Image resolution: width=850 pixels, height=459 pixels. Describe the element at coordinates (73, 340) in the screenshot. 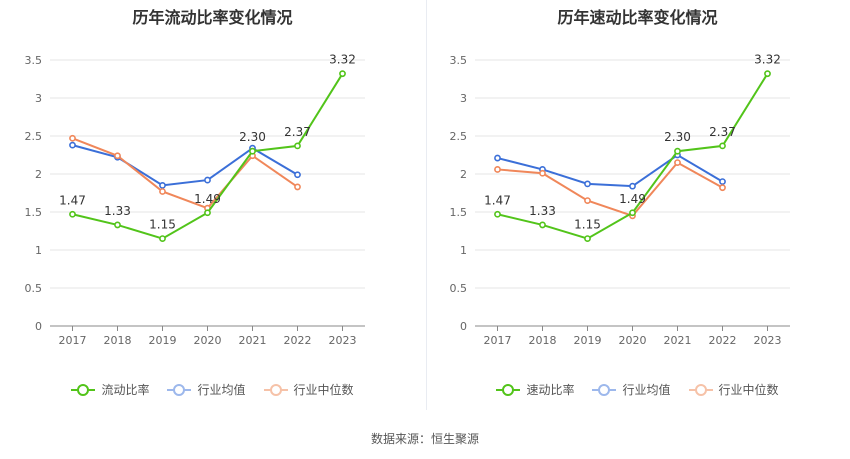

I see `x-tick-label: 2017` at that location.